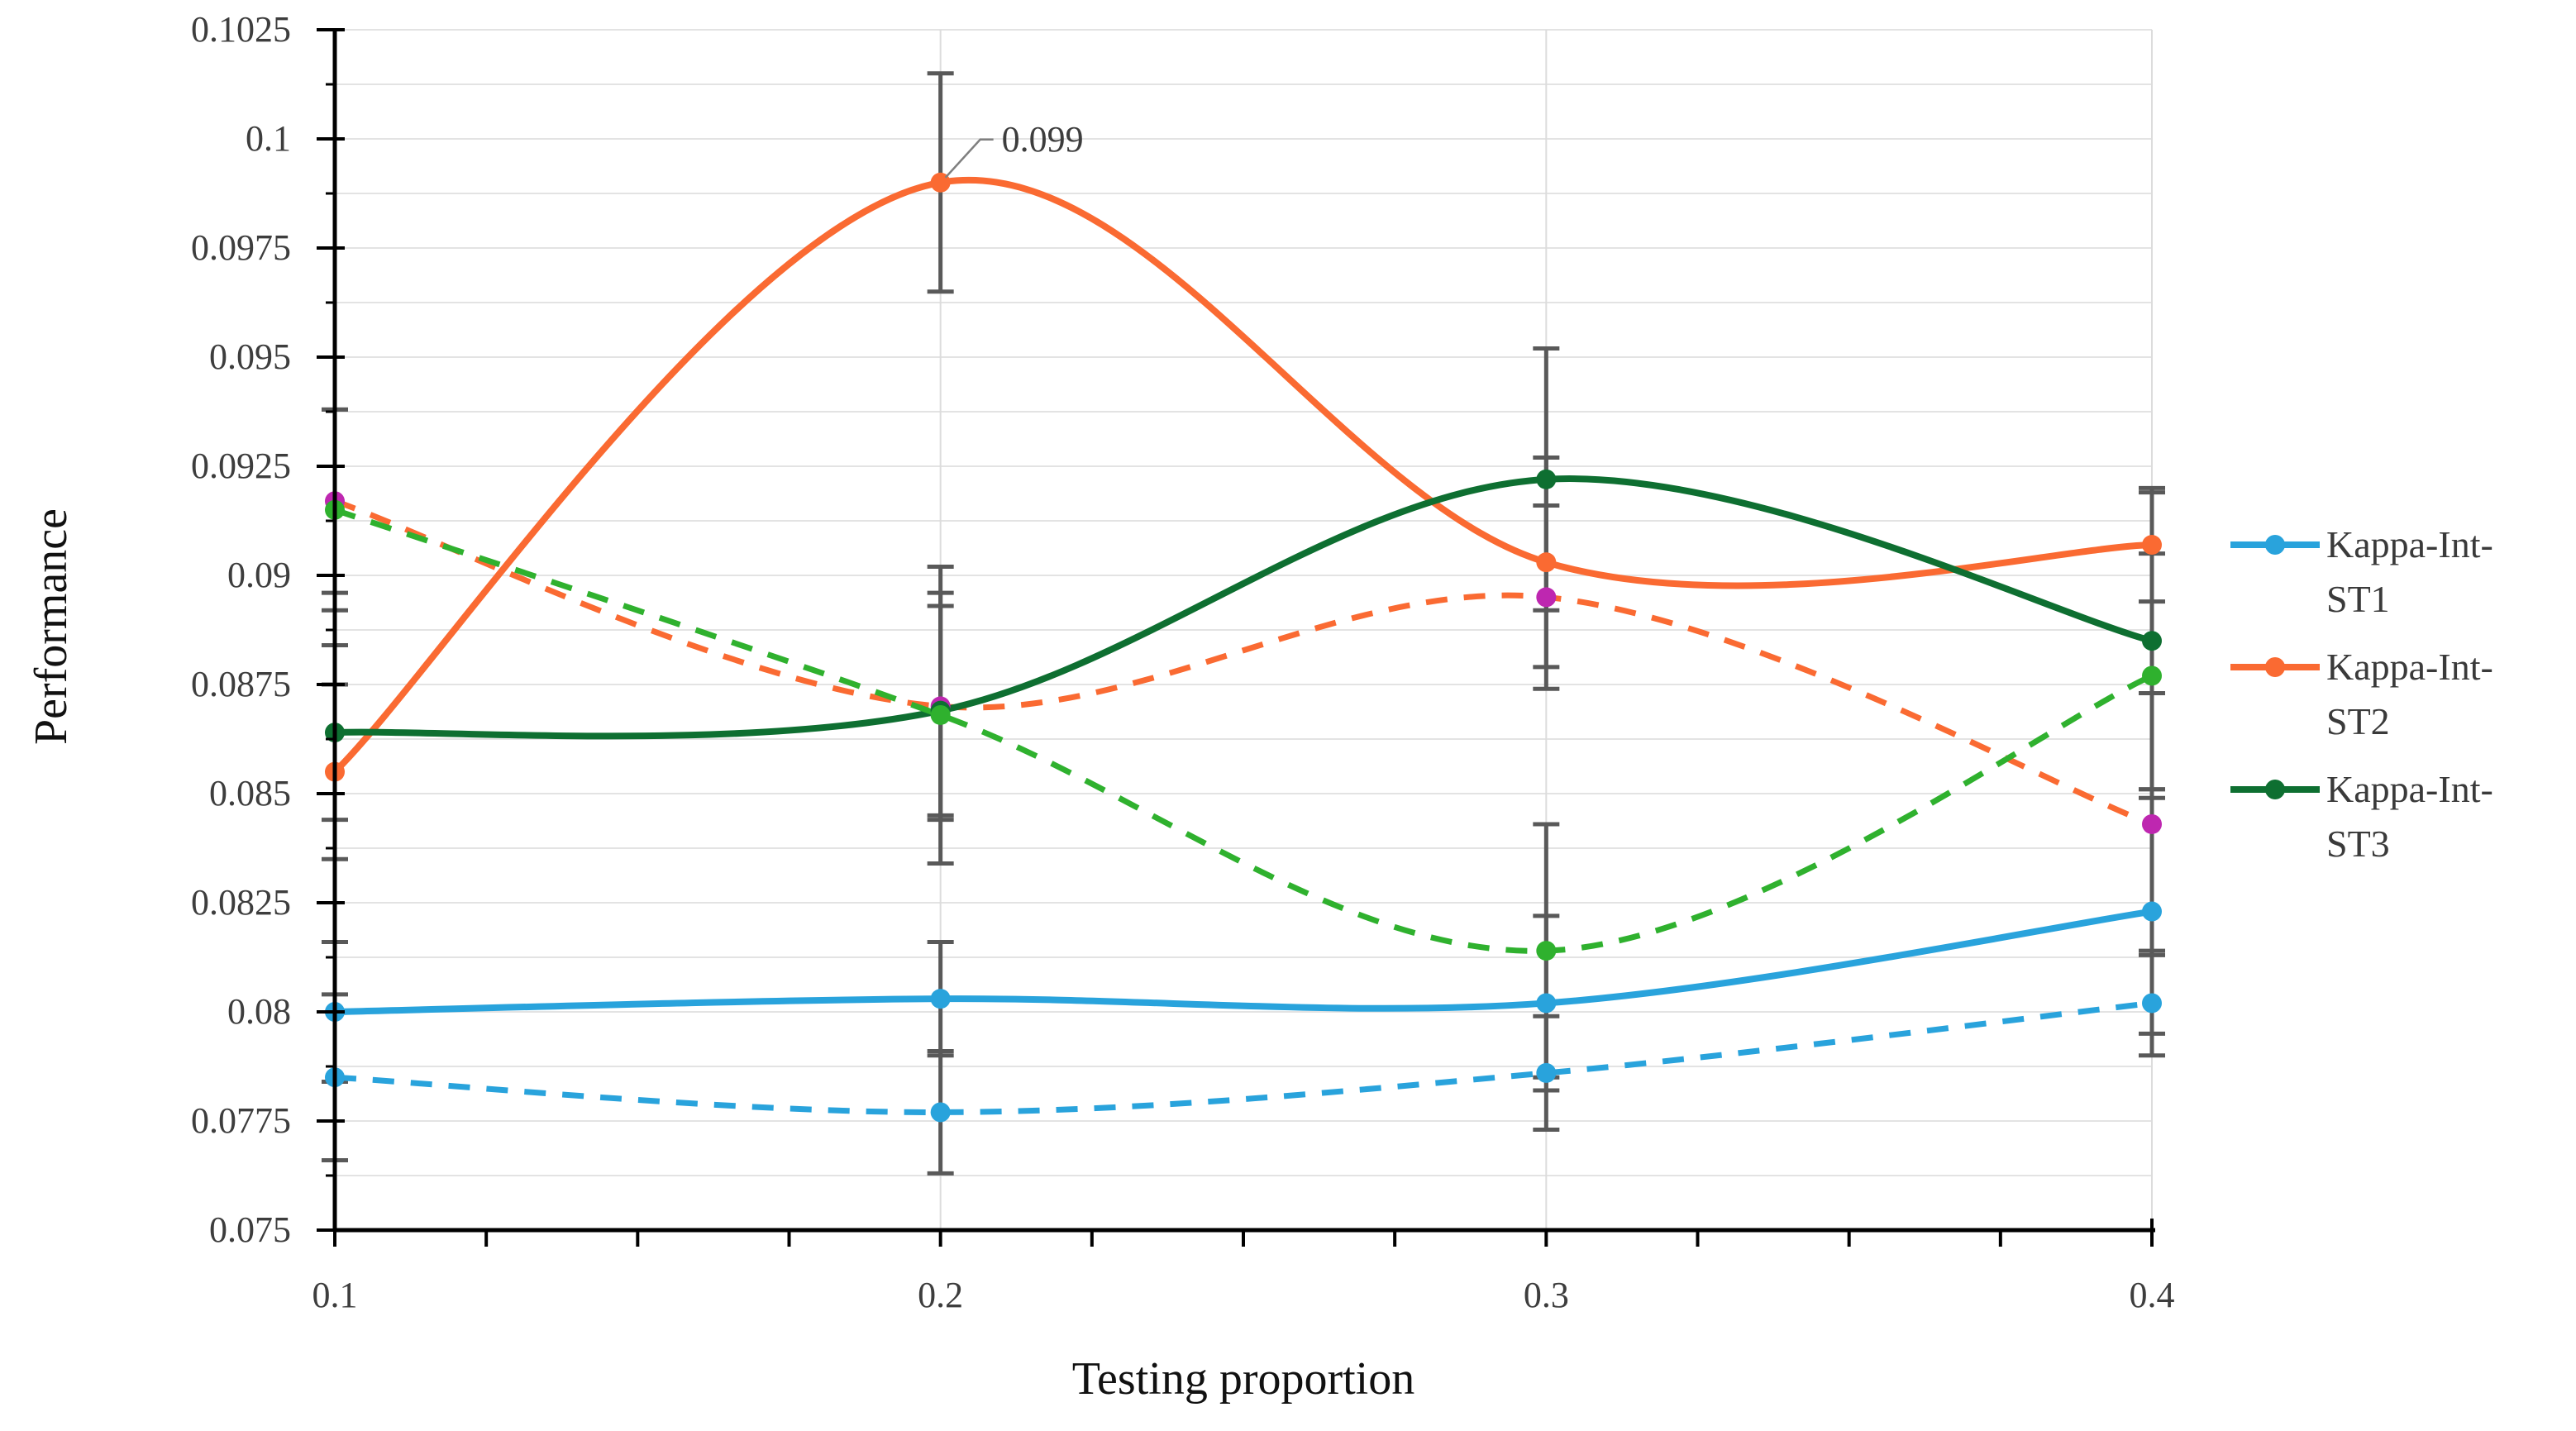  Describe the element at coordinates (241, 248) in the screenshot. I see `y-tick-label: 0.0975` at that location.